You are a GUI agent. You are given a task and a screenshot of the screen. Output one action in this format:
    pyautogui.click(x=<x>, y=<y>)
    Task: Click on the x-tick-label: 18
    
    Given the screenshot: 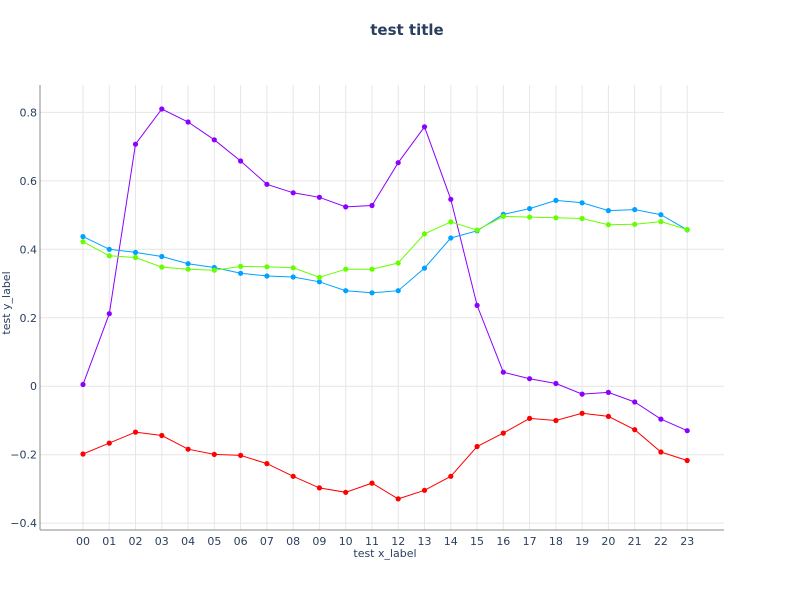 What is the action you would take?
    pyautogui.click(x=556, y=541)
    